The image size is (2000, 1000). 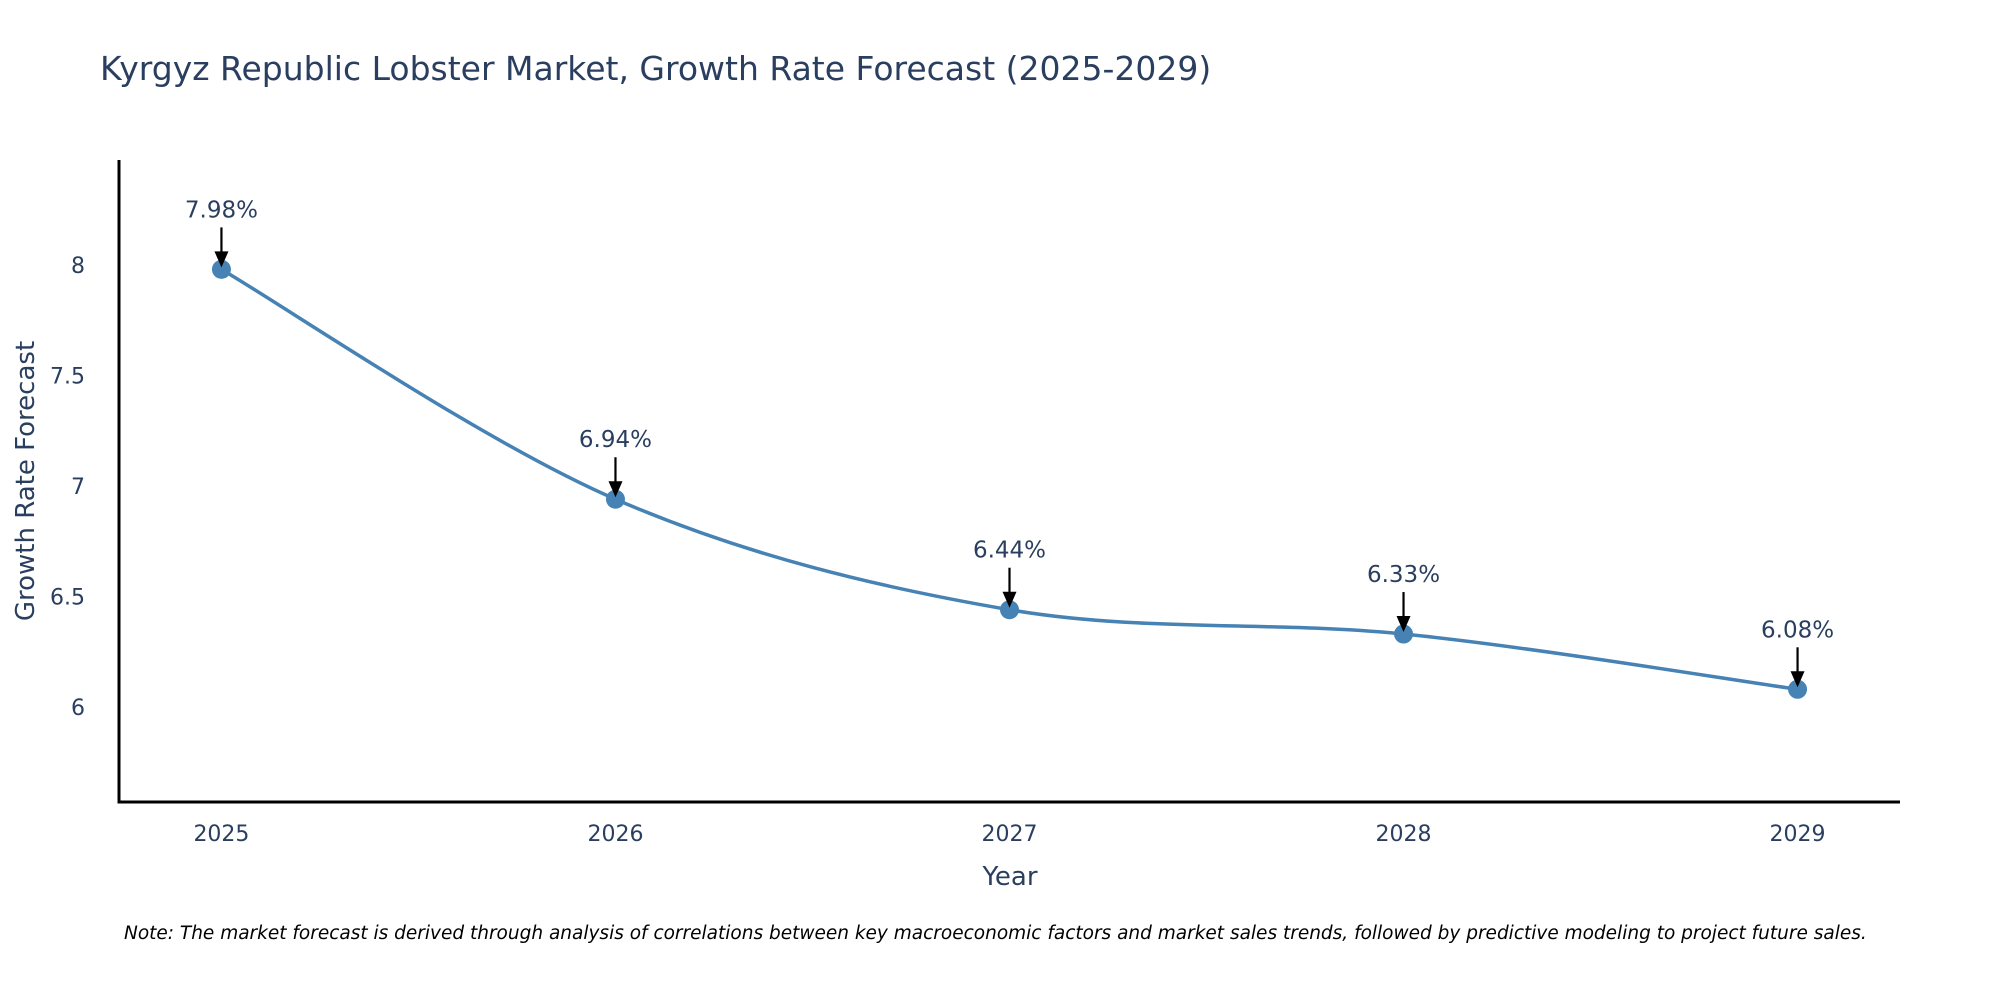 What do you see at coordinates (1404, 834) in the screenshot?
I see `x-tick-label: 2028` at bounding box center [1404, 834].